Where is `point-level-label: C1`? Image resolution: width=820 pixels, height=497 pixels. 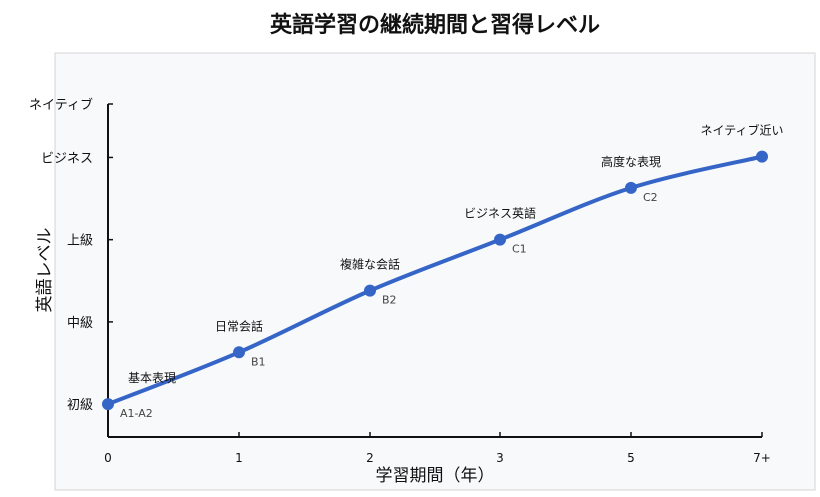
point-level-label: C1 is located at coordinates (519, 249).